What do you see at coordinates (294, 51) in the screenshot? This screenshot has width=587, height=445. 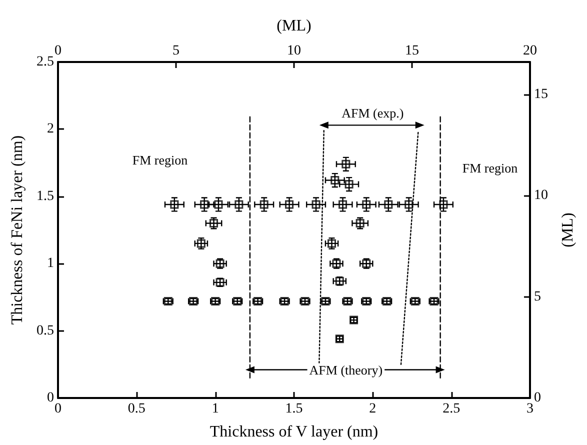 I see `x2-tick-label: 10` at bounding box center [294, 51].